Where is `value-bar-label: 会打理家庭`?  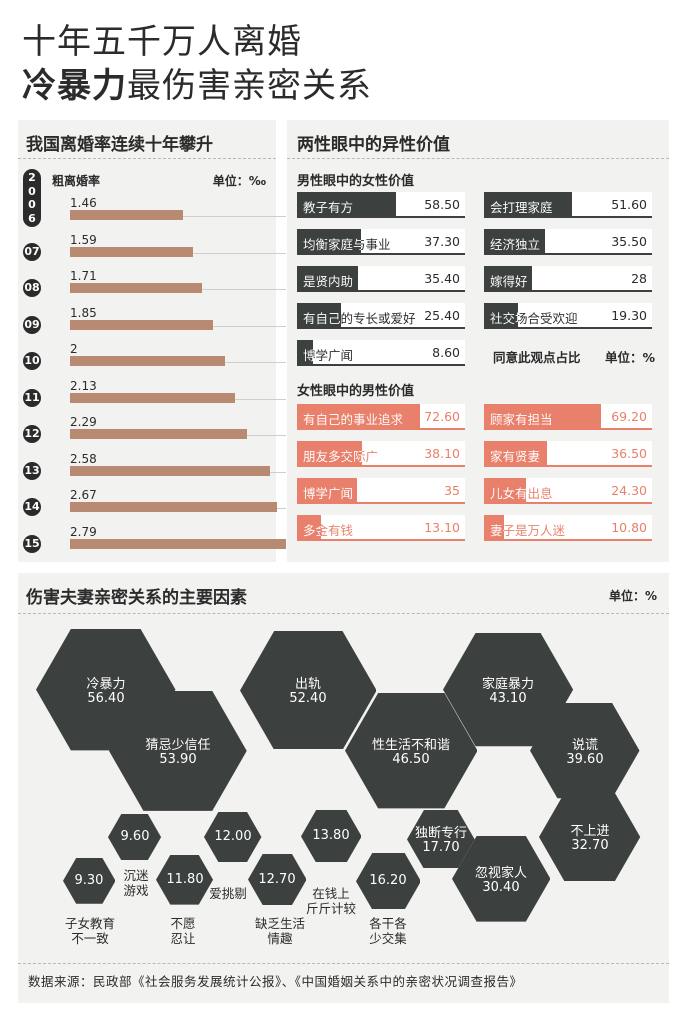
value-bar-label: 会打理家庭 is located at coordinates (521, 206).